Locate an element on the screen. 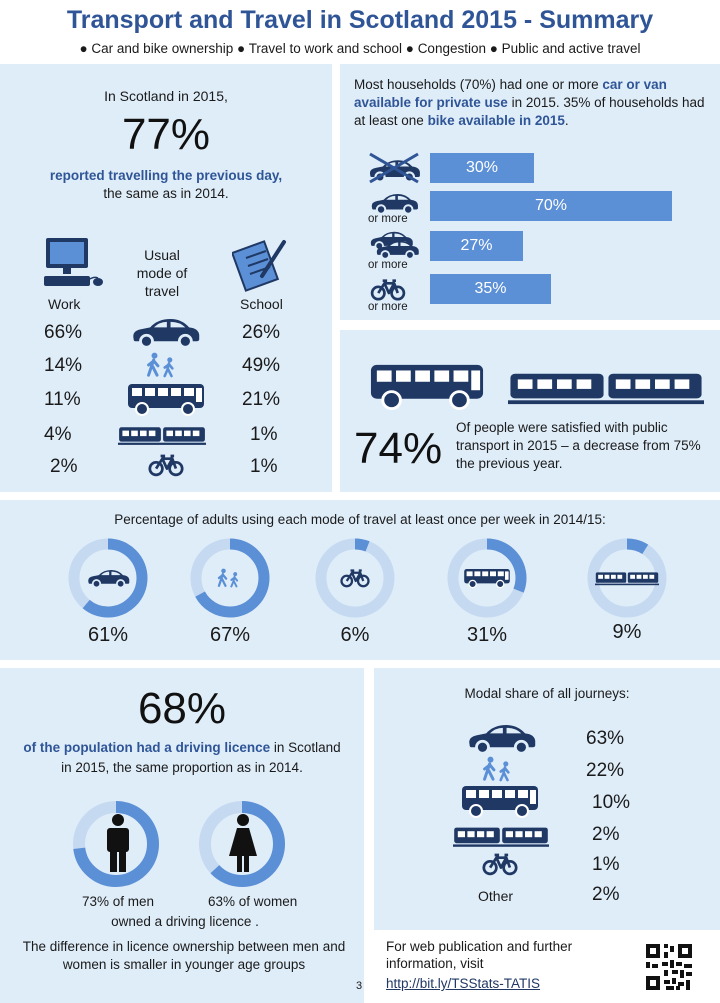 The width and height of the screenshot is (720, 1003). work-value-walk: 14% is located at coordinates (63, 365).